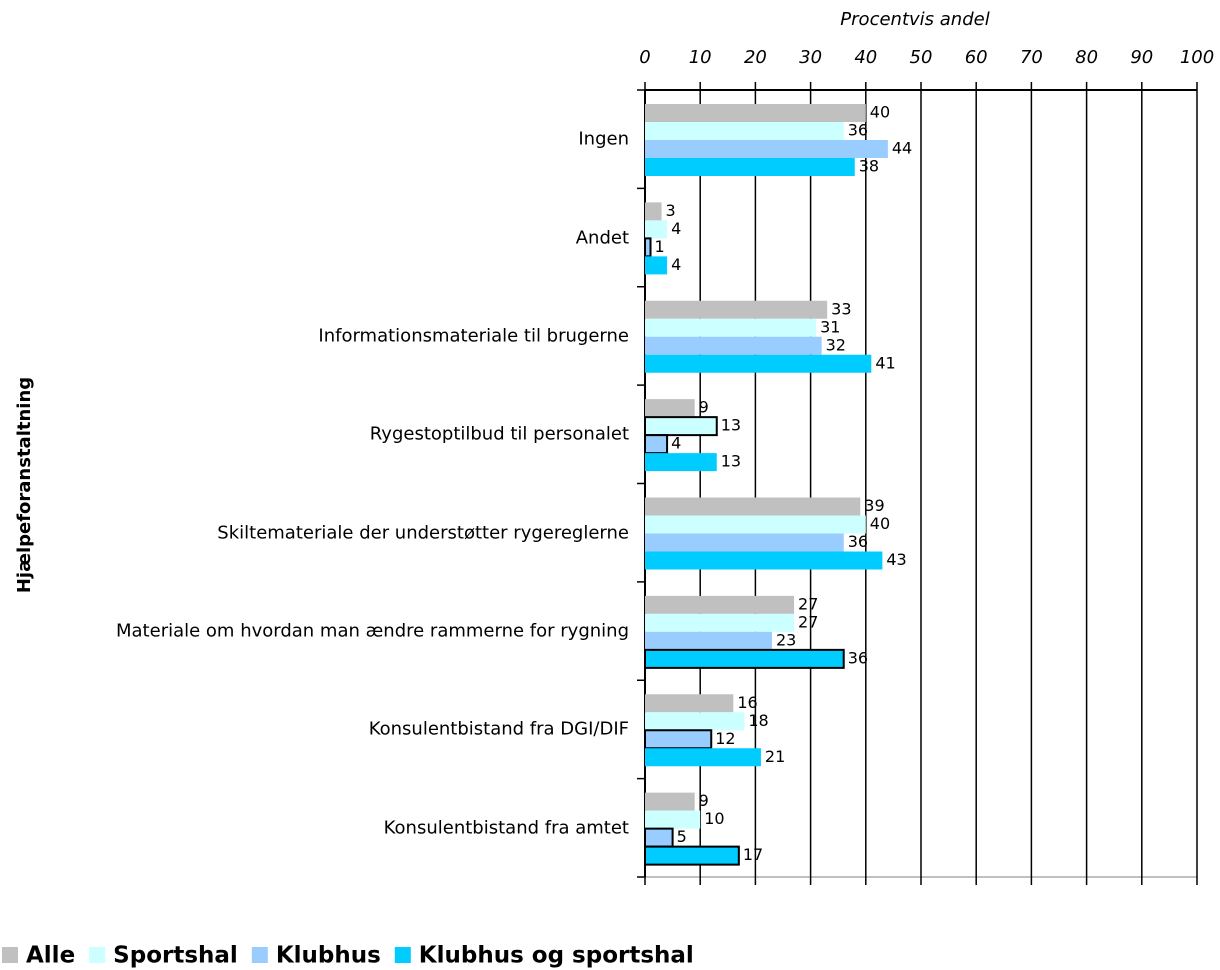  Describe the element at coordinates (725, 738) in the screenshot. I see `data-label: 12` at that location.